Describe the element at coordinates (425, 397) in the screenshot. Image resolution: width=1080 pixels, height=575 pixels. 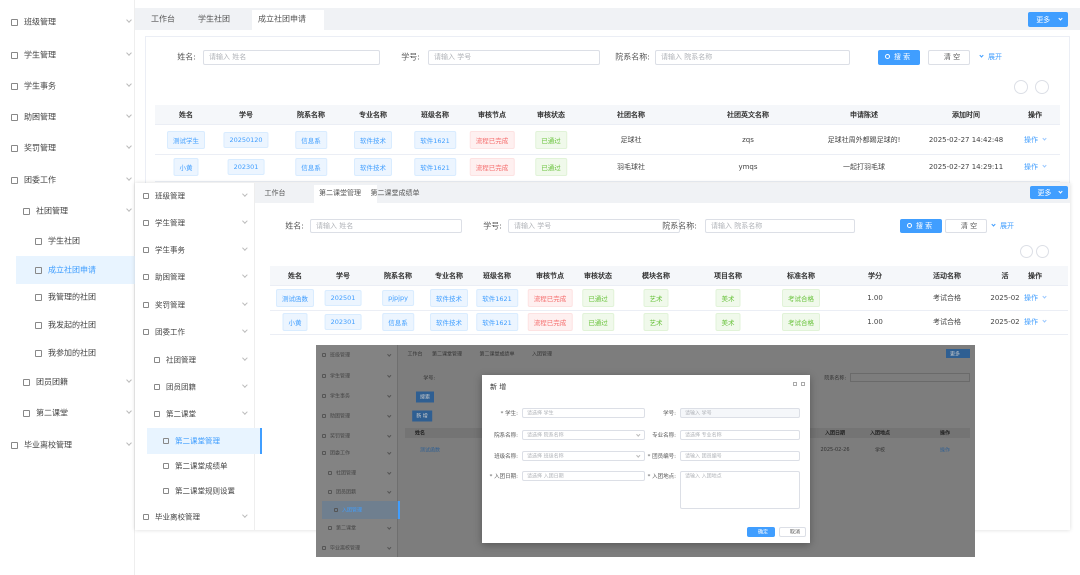
I see `search-button: 搜索` at that location.